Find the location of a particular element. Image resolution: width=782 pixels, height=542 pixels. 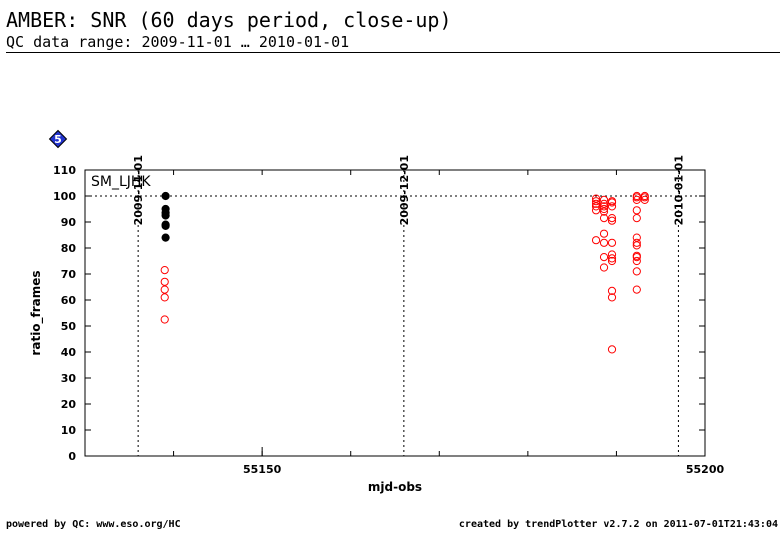

diamond-badge-icon is located at coordinates (58, 139).